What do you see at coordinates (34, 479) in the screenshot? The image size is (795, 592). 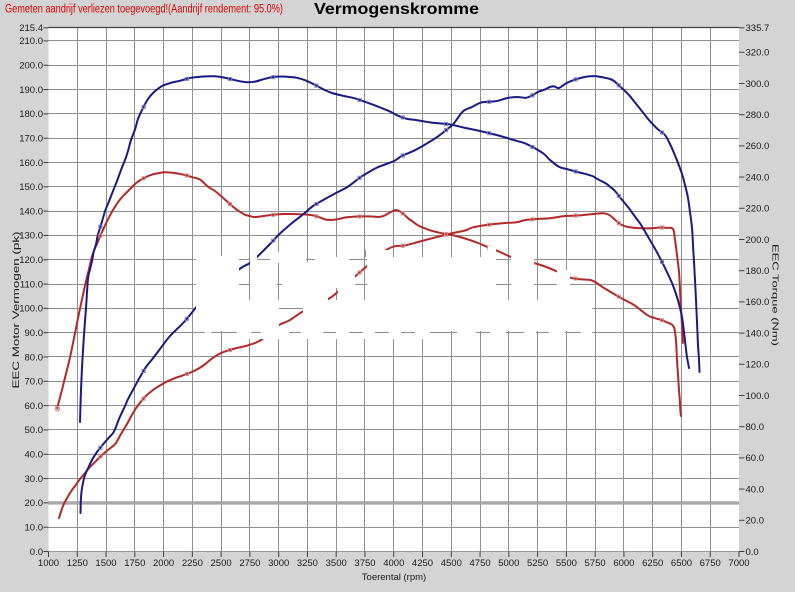 I see `svg-text: 30.0` at bounding box center [34, 479].